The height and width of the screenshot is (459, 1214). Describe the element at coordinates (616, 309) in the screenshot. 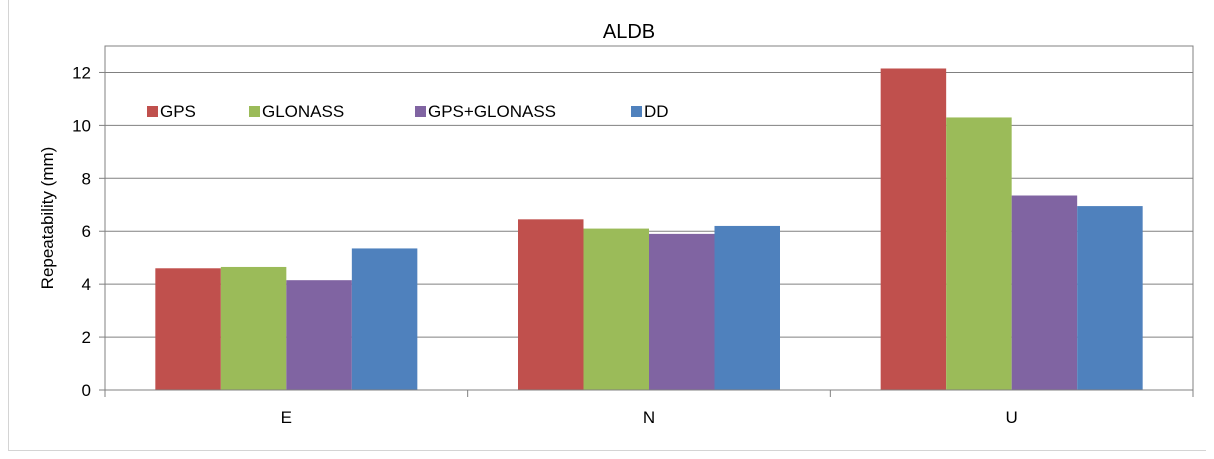

I see `bar-glonass-n` at that location.